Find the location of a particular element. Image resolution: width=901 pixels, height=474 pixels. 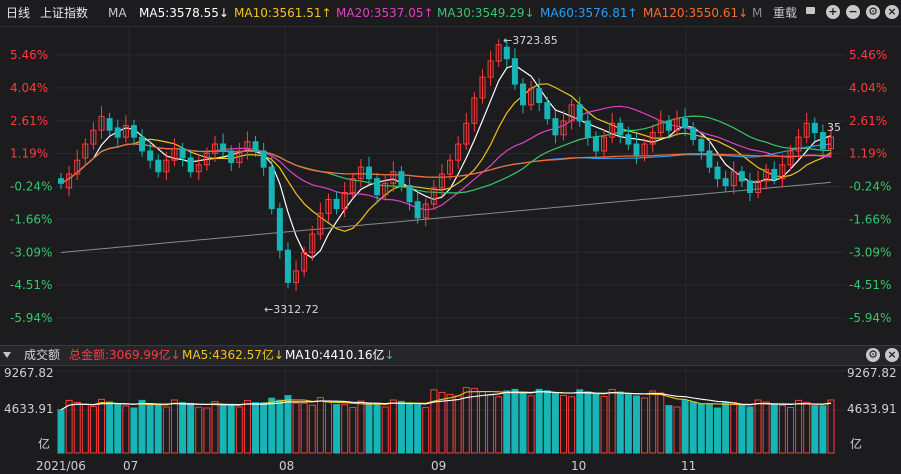

ma30-value: MA30:3549.29↓ is located at coordinates (486, 13).